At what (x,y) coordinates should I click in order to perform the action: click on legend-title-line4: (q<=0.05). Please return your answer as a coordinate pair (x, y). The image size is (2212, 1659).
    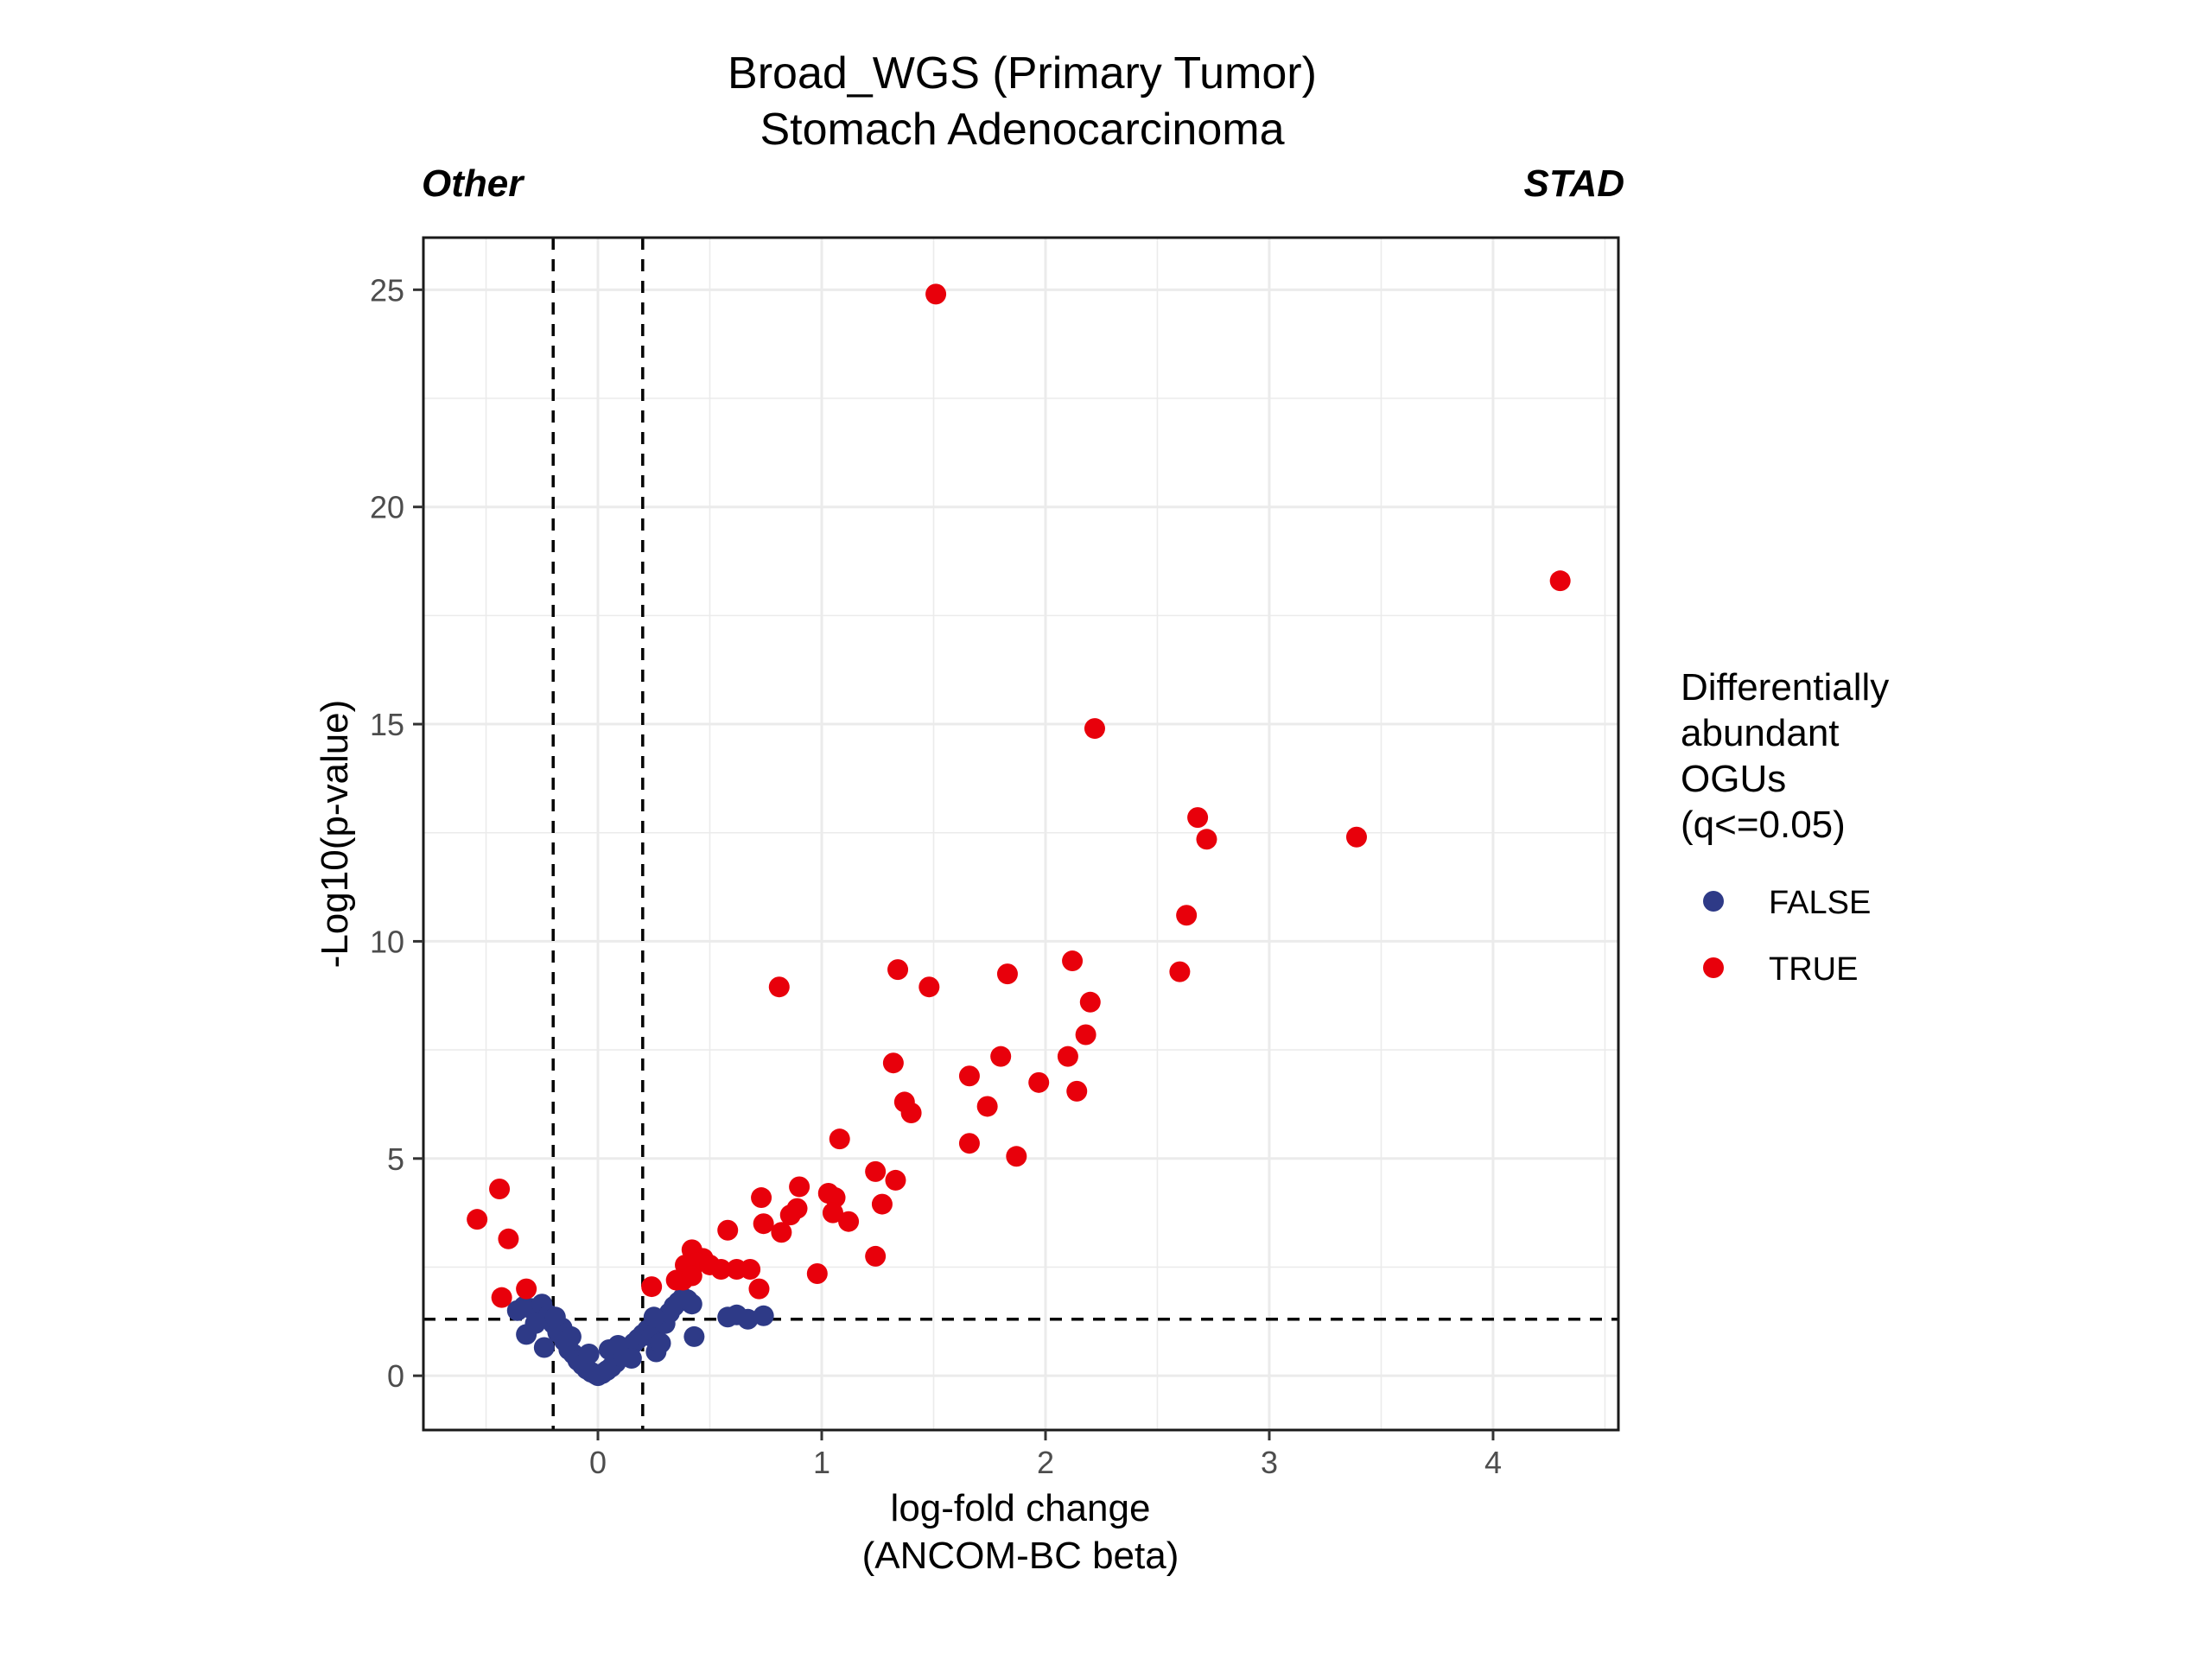
    Looking at the image, I should click on (1763, 825).